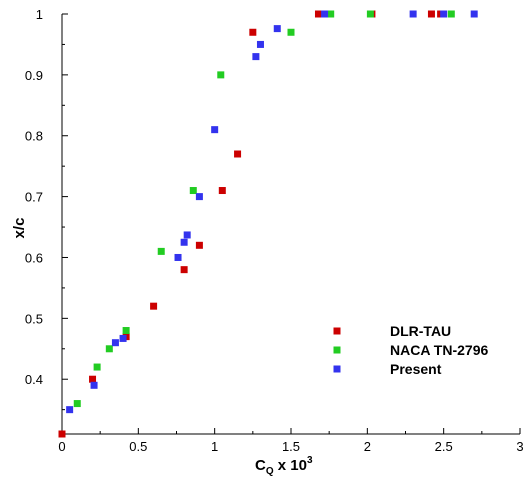 The height and width of the screenshot is (479, 525). I want to click on y-tick-label: 0.7, so click(34, 197).